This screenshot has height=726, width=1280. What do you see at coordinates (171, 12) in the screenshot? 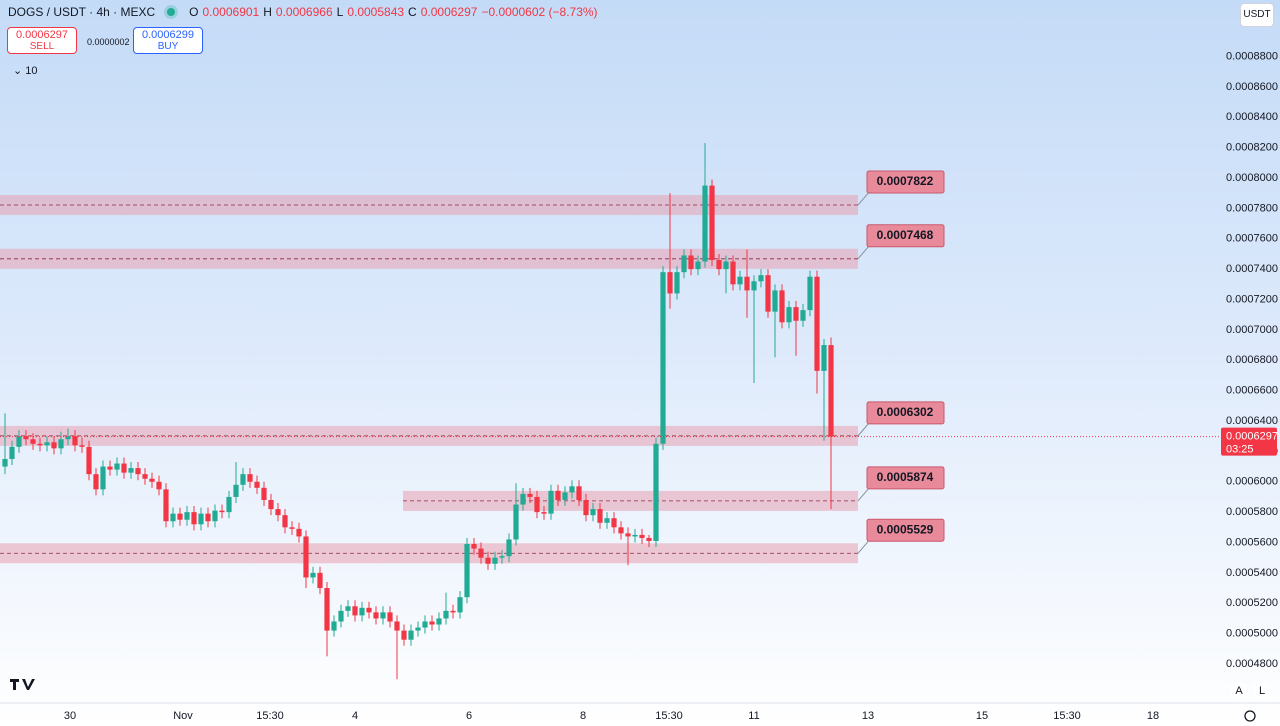
I see `status-dot` at bounding box center [171, 12].